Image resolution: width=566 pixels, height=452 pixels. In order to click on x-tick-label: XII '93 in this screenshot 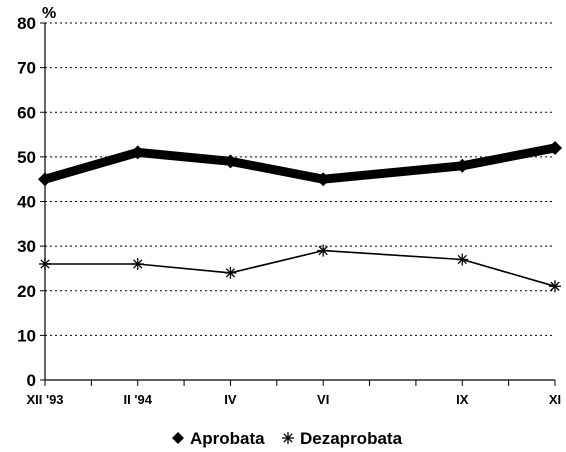, I will do `click(44, 399)`.